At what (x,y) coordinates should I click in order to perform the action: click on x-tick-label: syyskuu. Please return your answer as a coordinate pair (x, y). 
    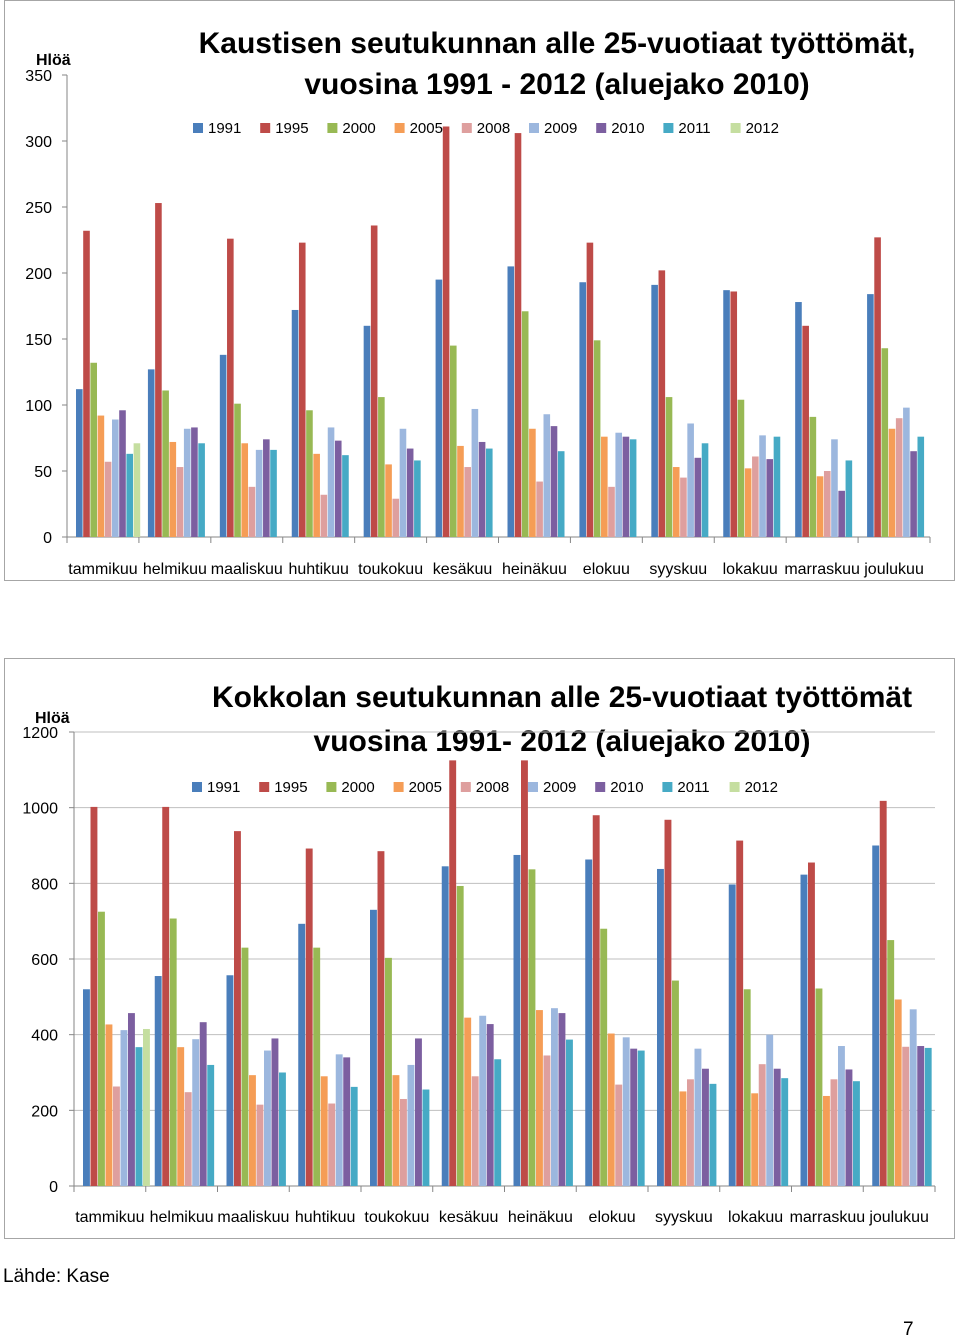
    Looking at the image, I should click on (684, 1217).